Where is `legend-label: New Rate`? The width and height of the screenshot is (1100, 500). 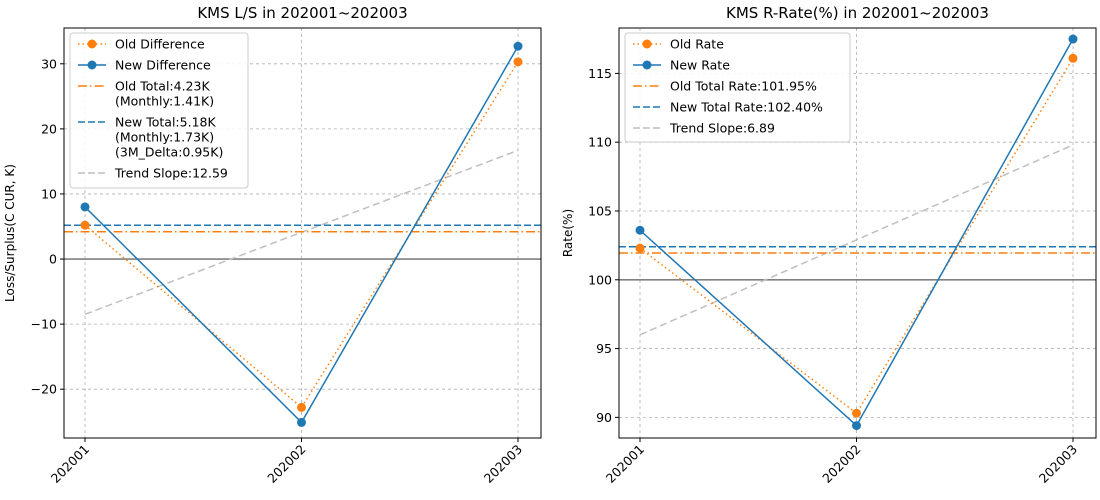 legend-label: New Rate is located at coordinates (700, 65).